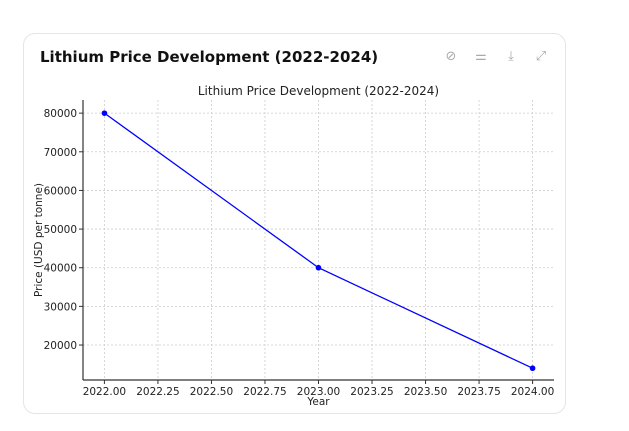 The image size is (629, 431). Describe the element at coordinates (532, 392) in the screenshot. I see `x-tick-label: 2024.00` at that location.